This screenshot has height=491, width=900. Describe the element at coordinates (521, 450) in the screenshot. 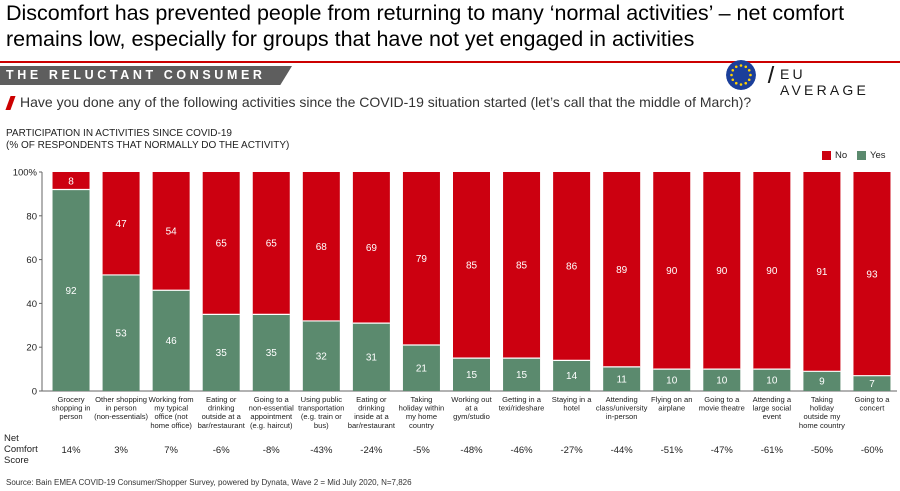

I see `net-comfort-score: -46%` at that location.